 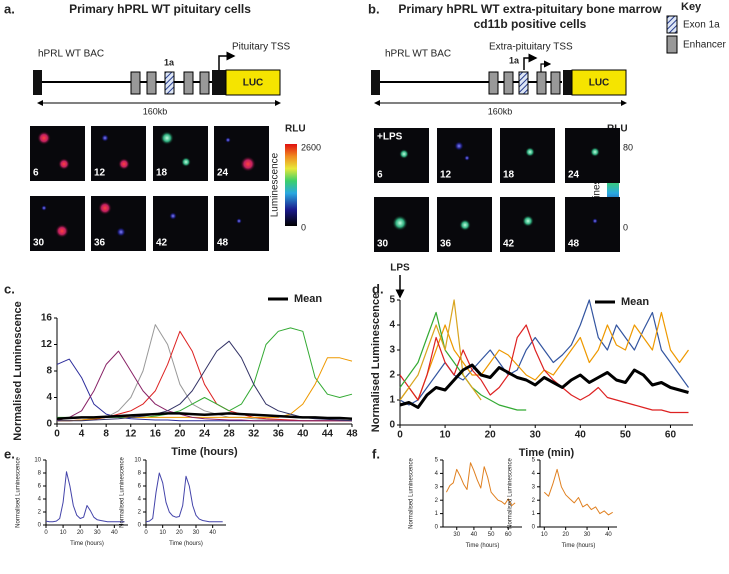 I want to click on timepoint-label: 36, so click(x=100, y=243).